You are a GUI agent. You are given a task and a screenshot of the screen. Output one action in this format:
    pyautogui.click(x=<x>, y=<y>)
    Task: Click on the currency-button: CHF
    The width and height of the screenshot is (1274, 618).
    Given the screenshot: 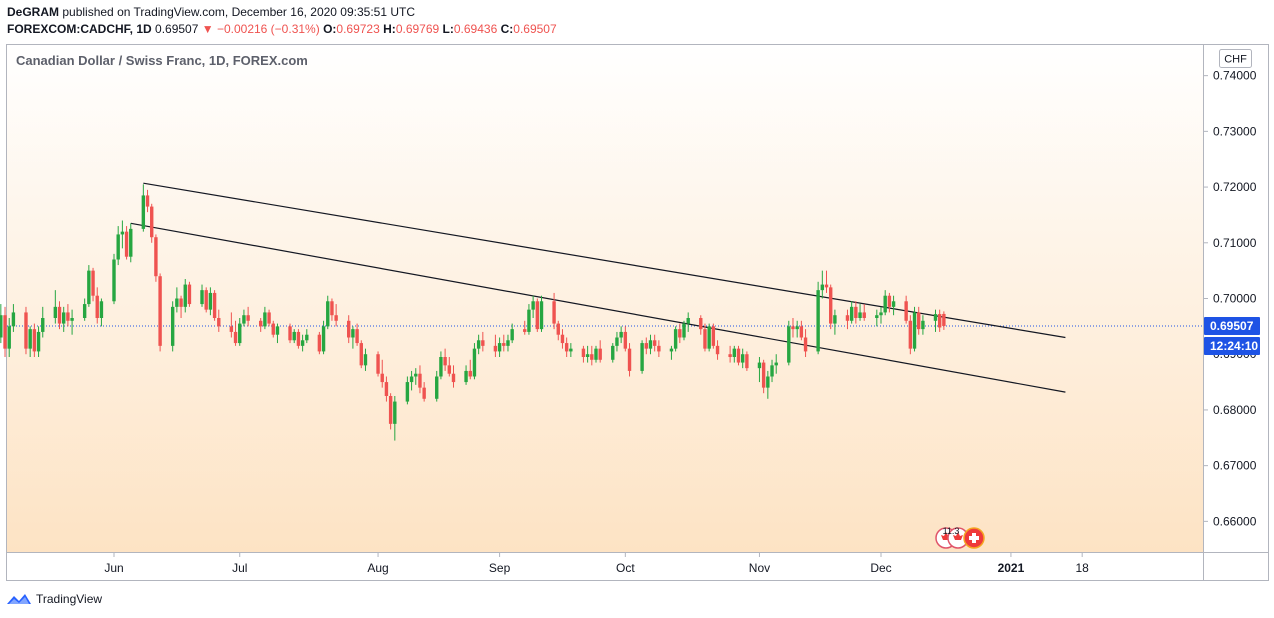 What is the action you would take?
    pyautogui.click(x=1235, y=58)
    